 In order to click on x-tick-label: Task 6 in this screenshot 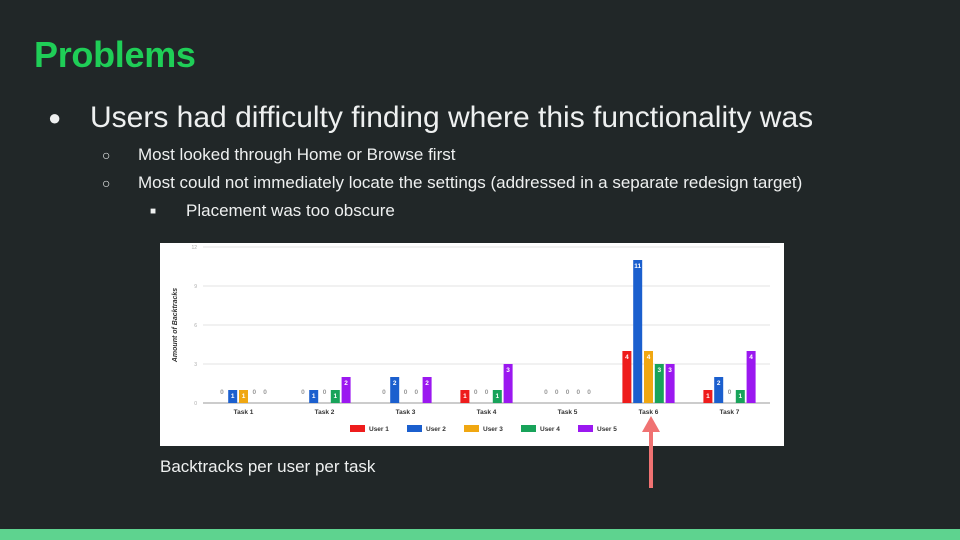, I will do `click(649, 412)`.